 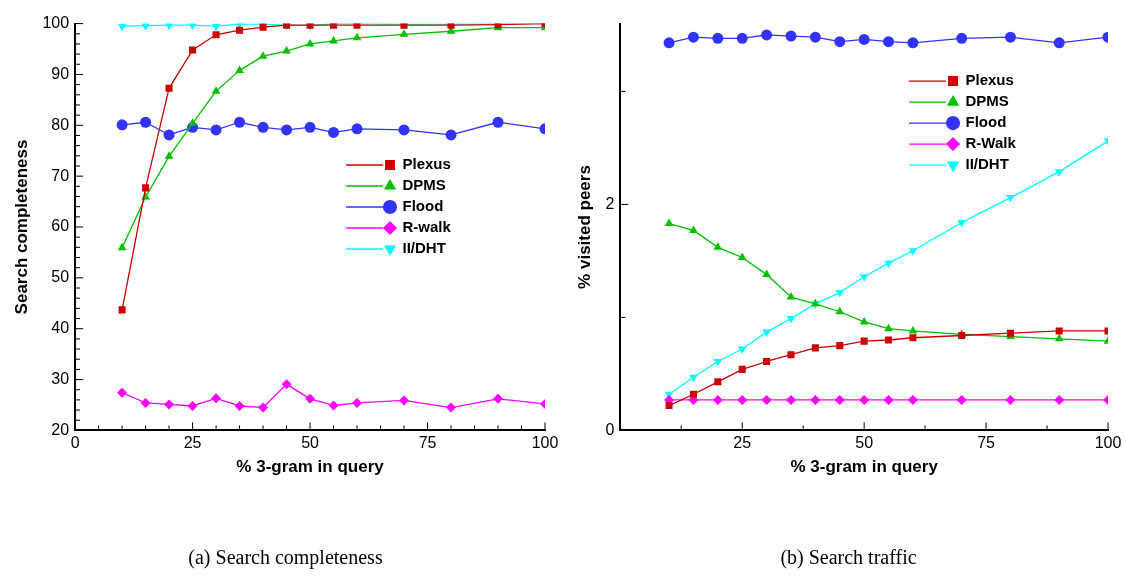 What do you see at coordinates (60, 226) in the screenshot?
I see `y-tick-label: 60` at bounding box center [60, 226].